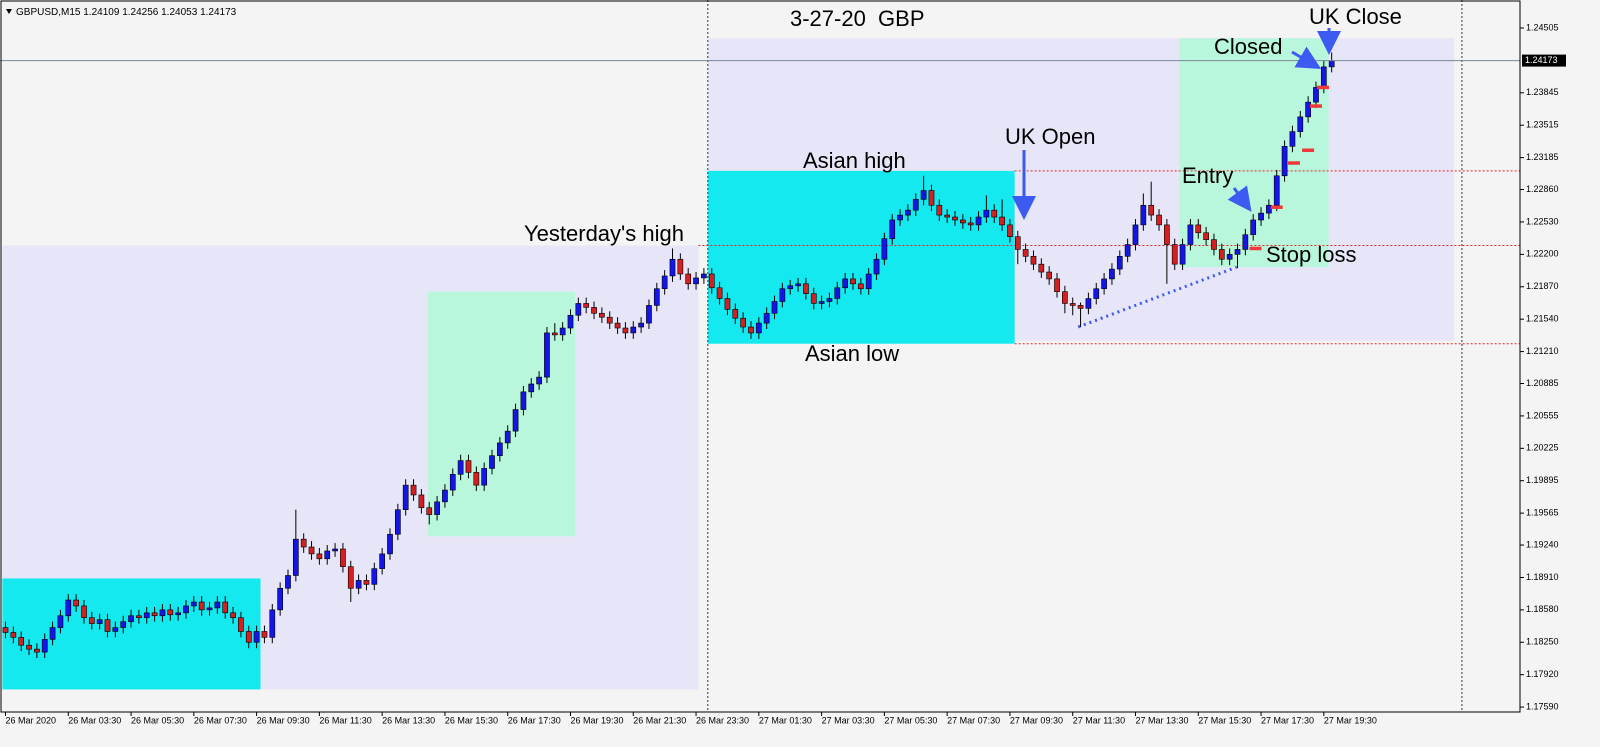 The height and width of the screenshot is (747, 1600). What do you see at coordinates (9, 11) in the screenshot?
I see `menu-icon` at bounding box center [9, 11].